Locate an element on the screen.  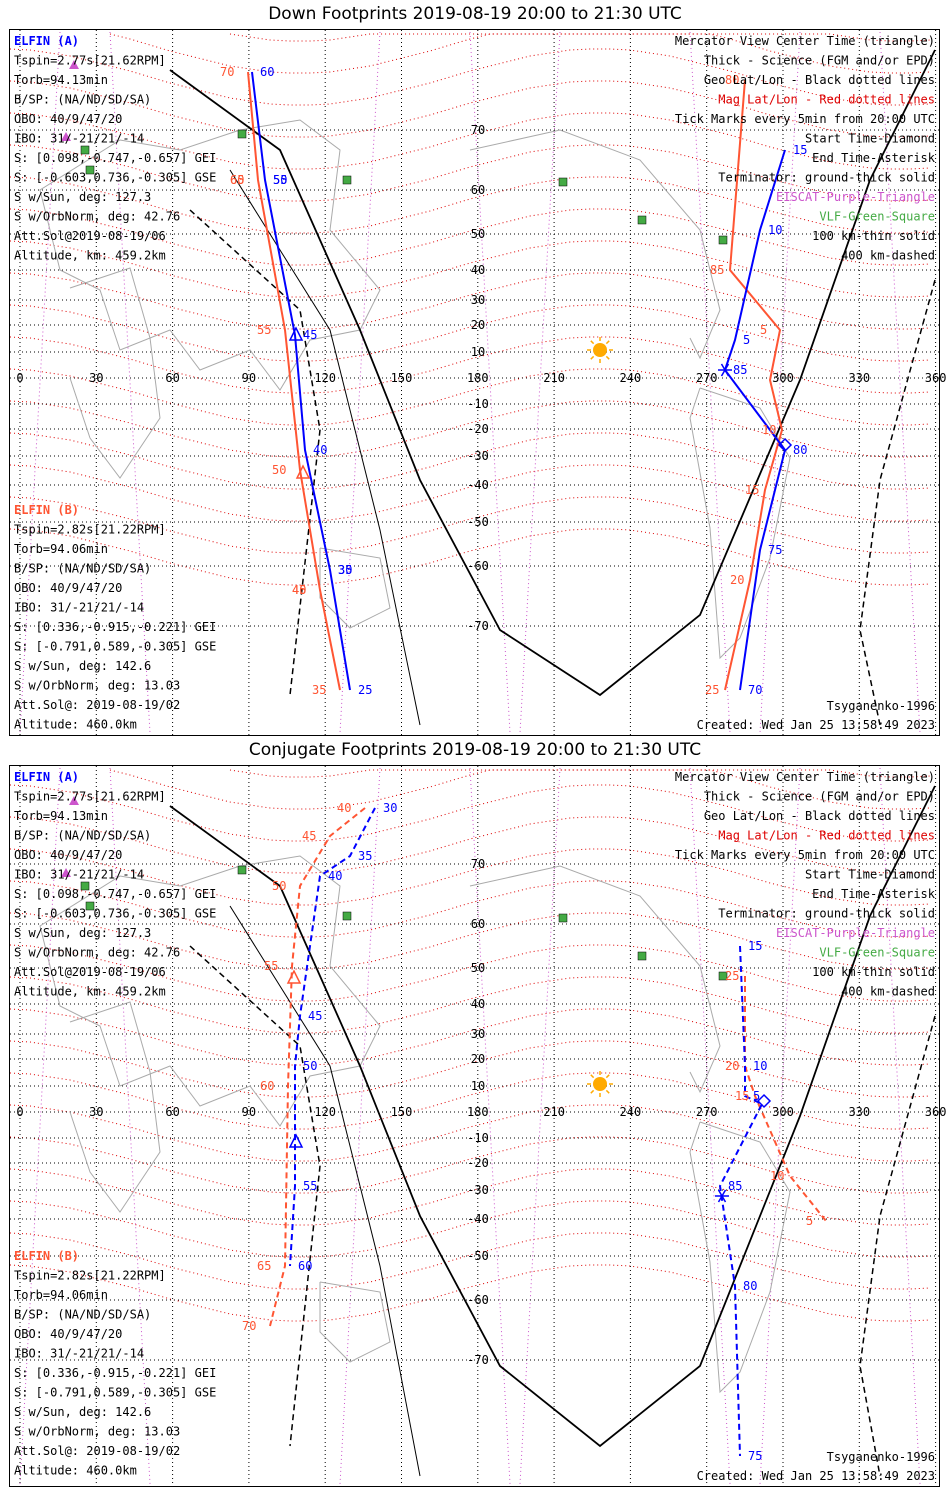
terminator-100km is located at coordinates (325, 1191).